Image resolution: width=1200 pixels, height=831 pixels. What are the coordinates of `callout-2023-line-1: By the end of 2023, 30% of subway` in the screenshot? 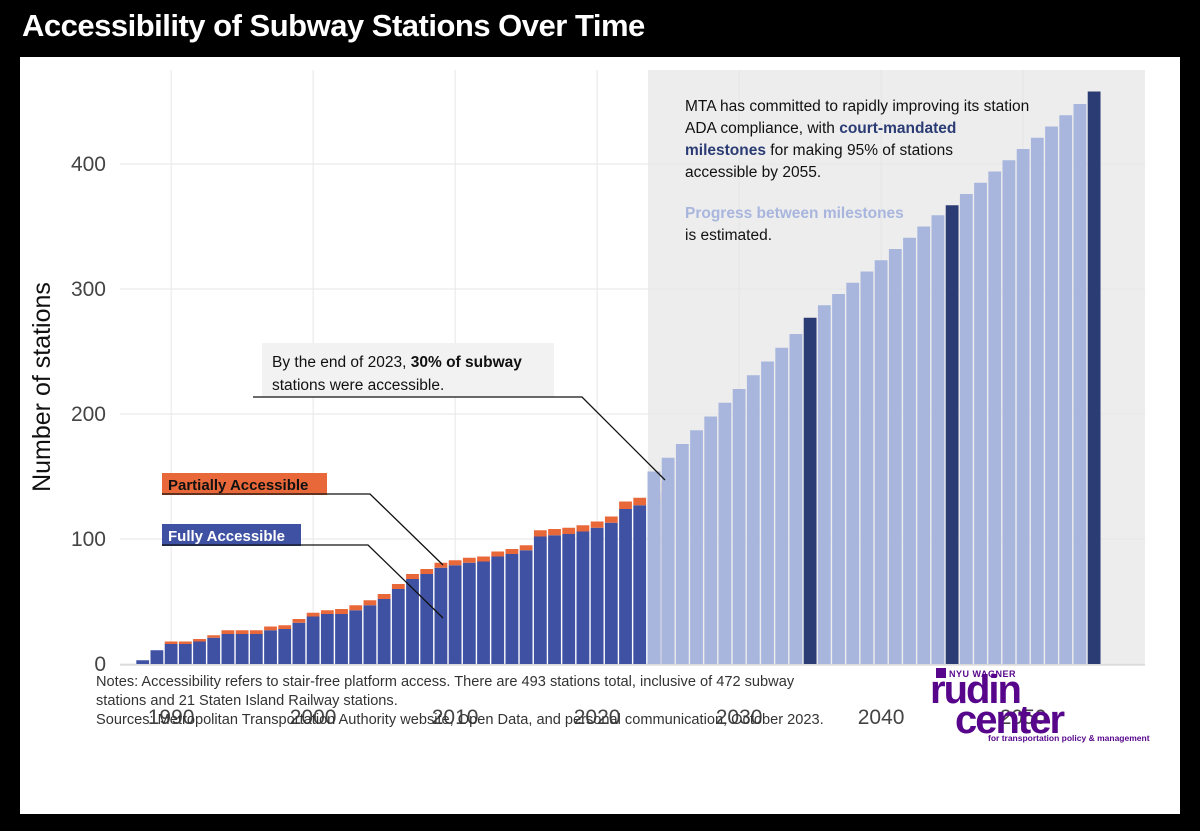 It's located at (397, 362).